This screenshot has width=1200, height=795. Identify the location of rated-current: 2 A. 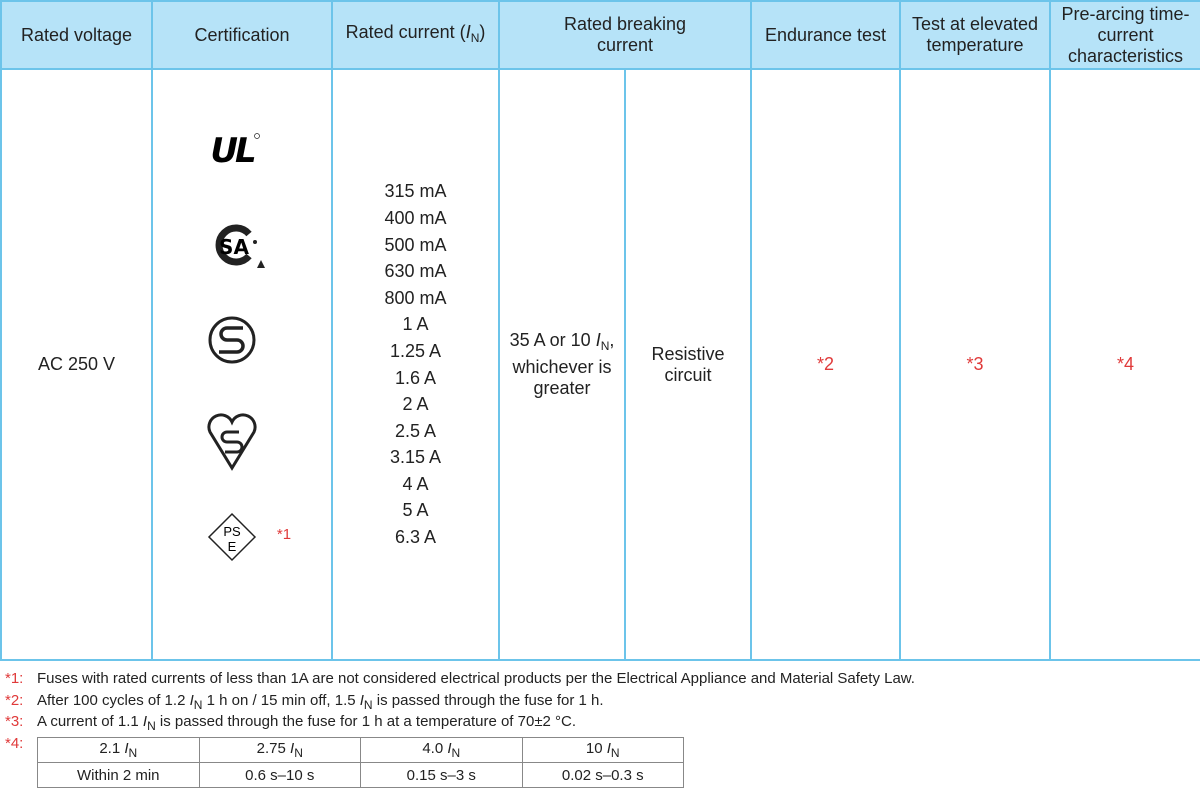
(415, 404).